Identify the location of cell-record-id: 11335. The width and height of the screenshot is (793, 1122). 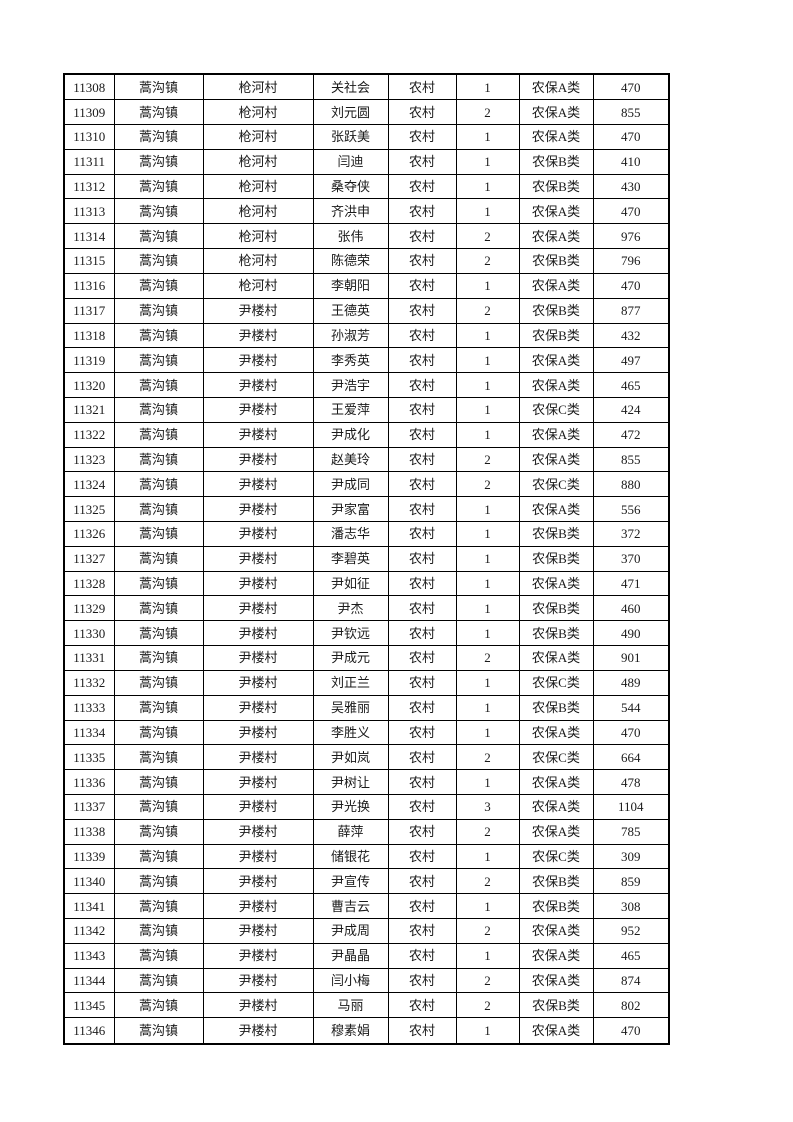
(89, 757).